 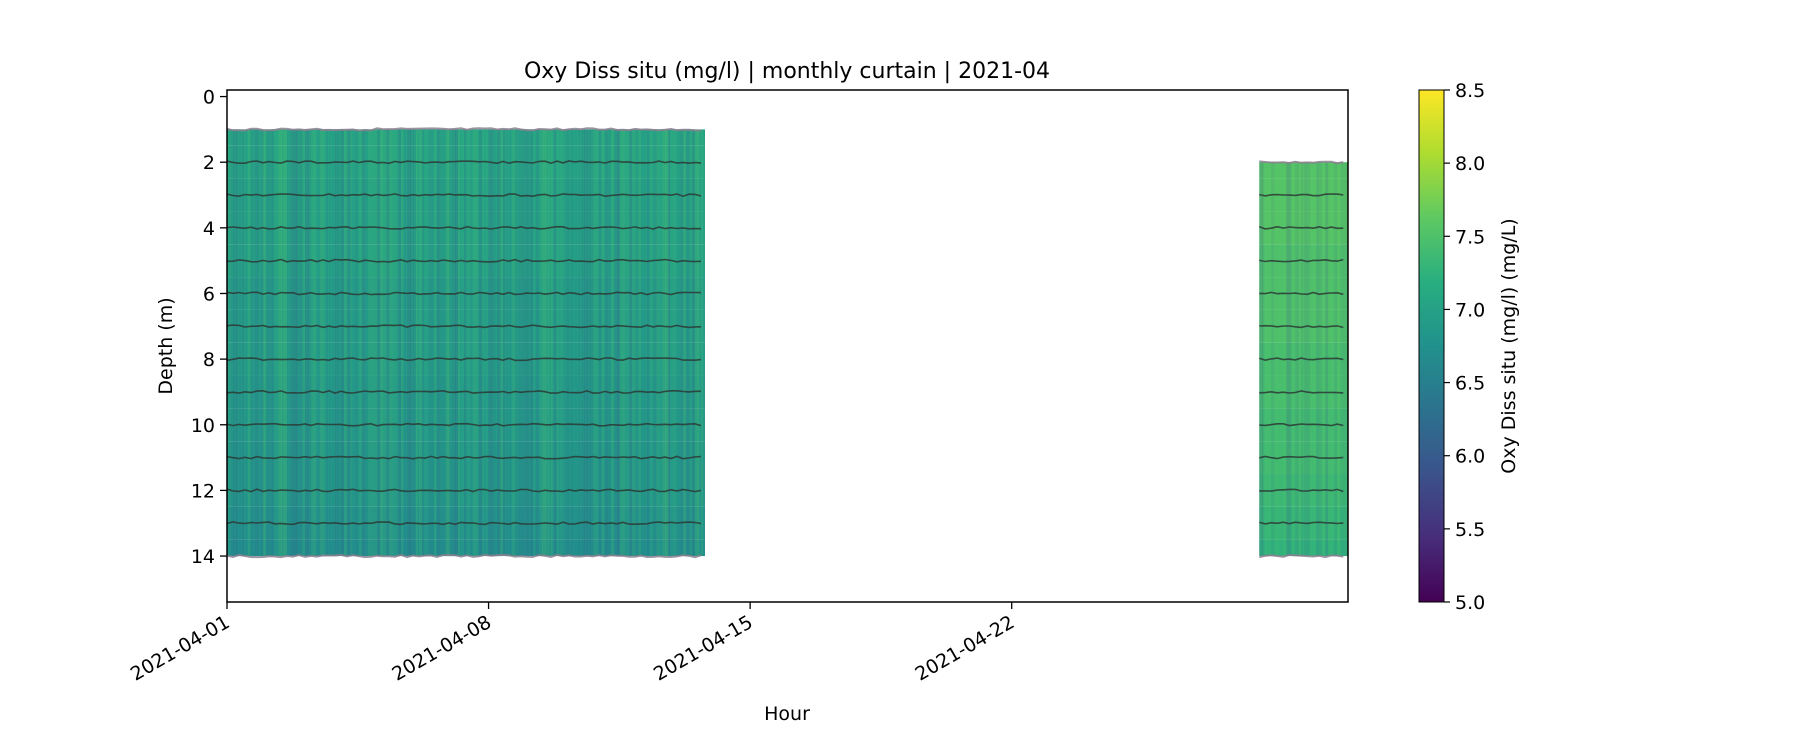 I want to click on colorbar-tick-label: 5.5, so click(x=1470, y=530).